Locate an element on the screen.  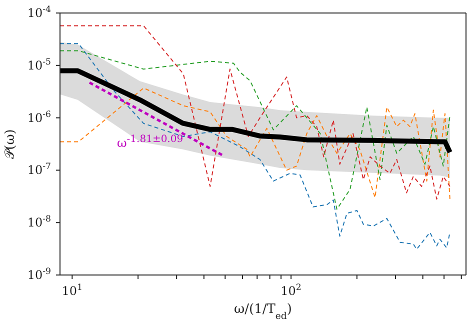
y-tick-label: 10$^{-4}$ is located at coordinates (39, 12).